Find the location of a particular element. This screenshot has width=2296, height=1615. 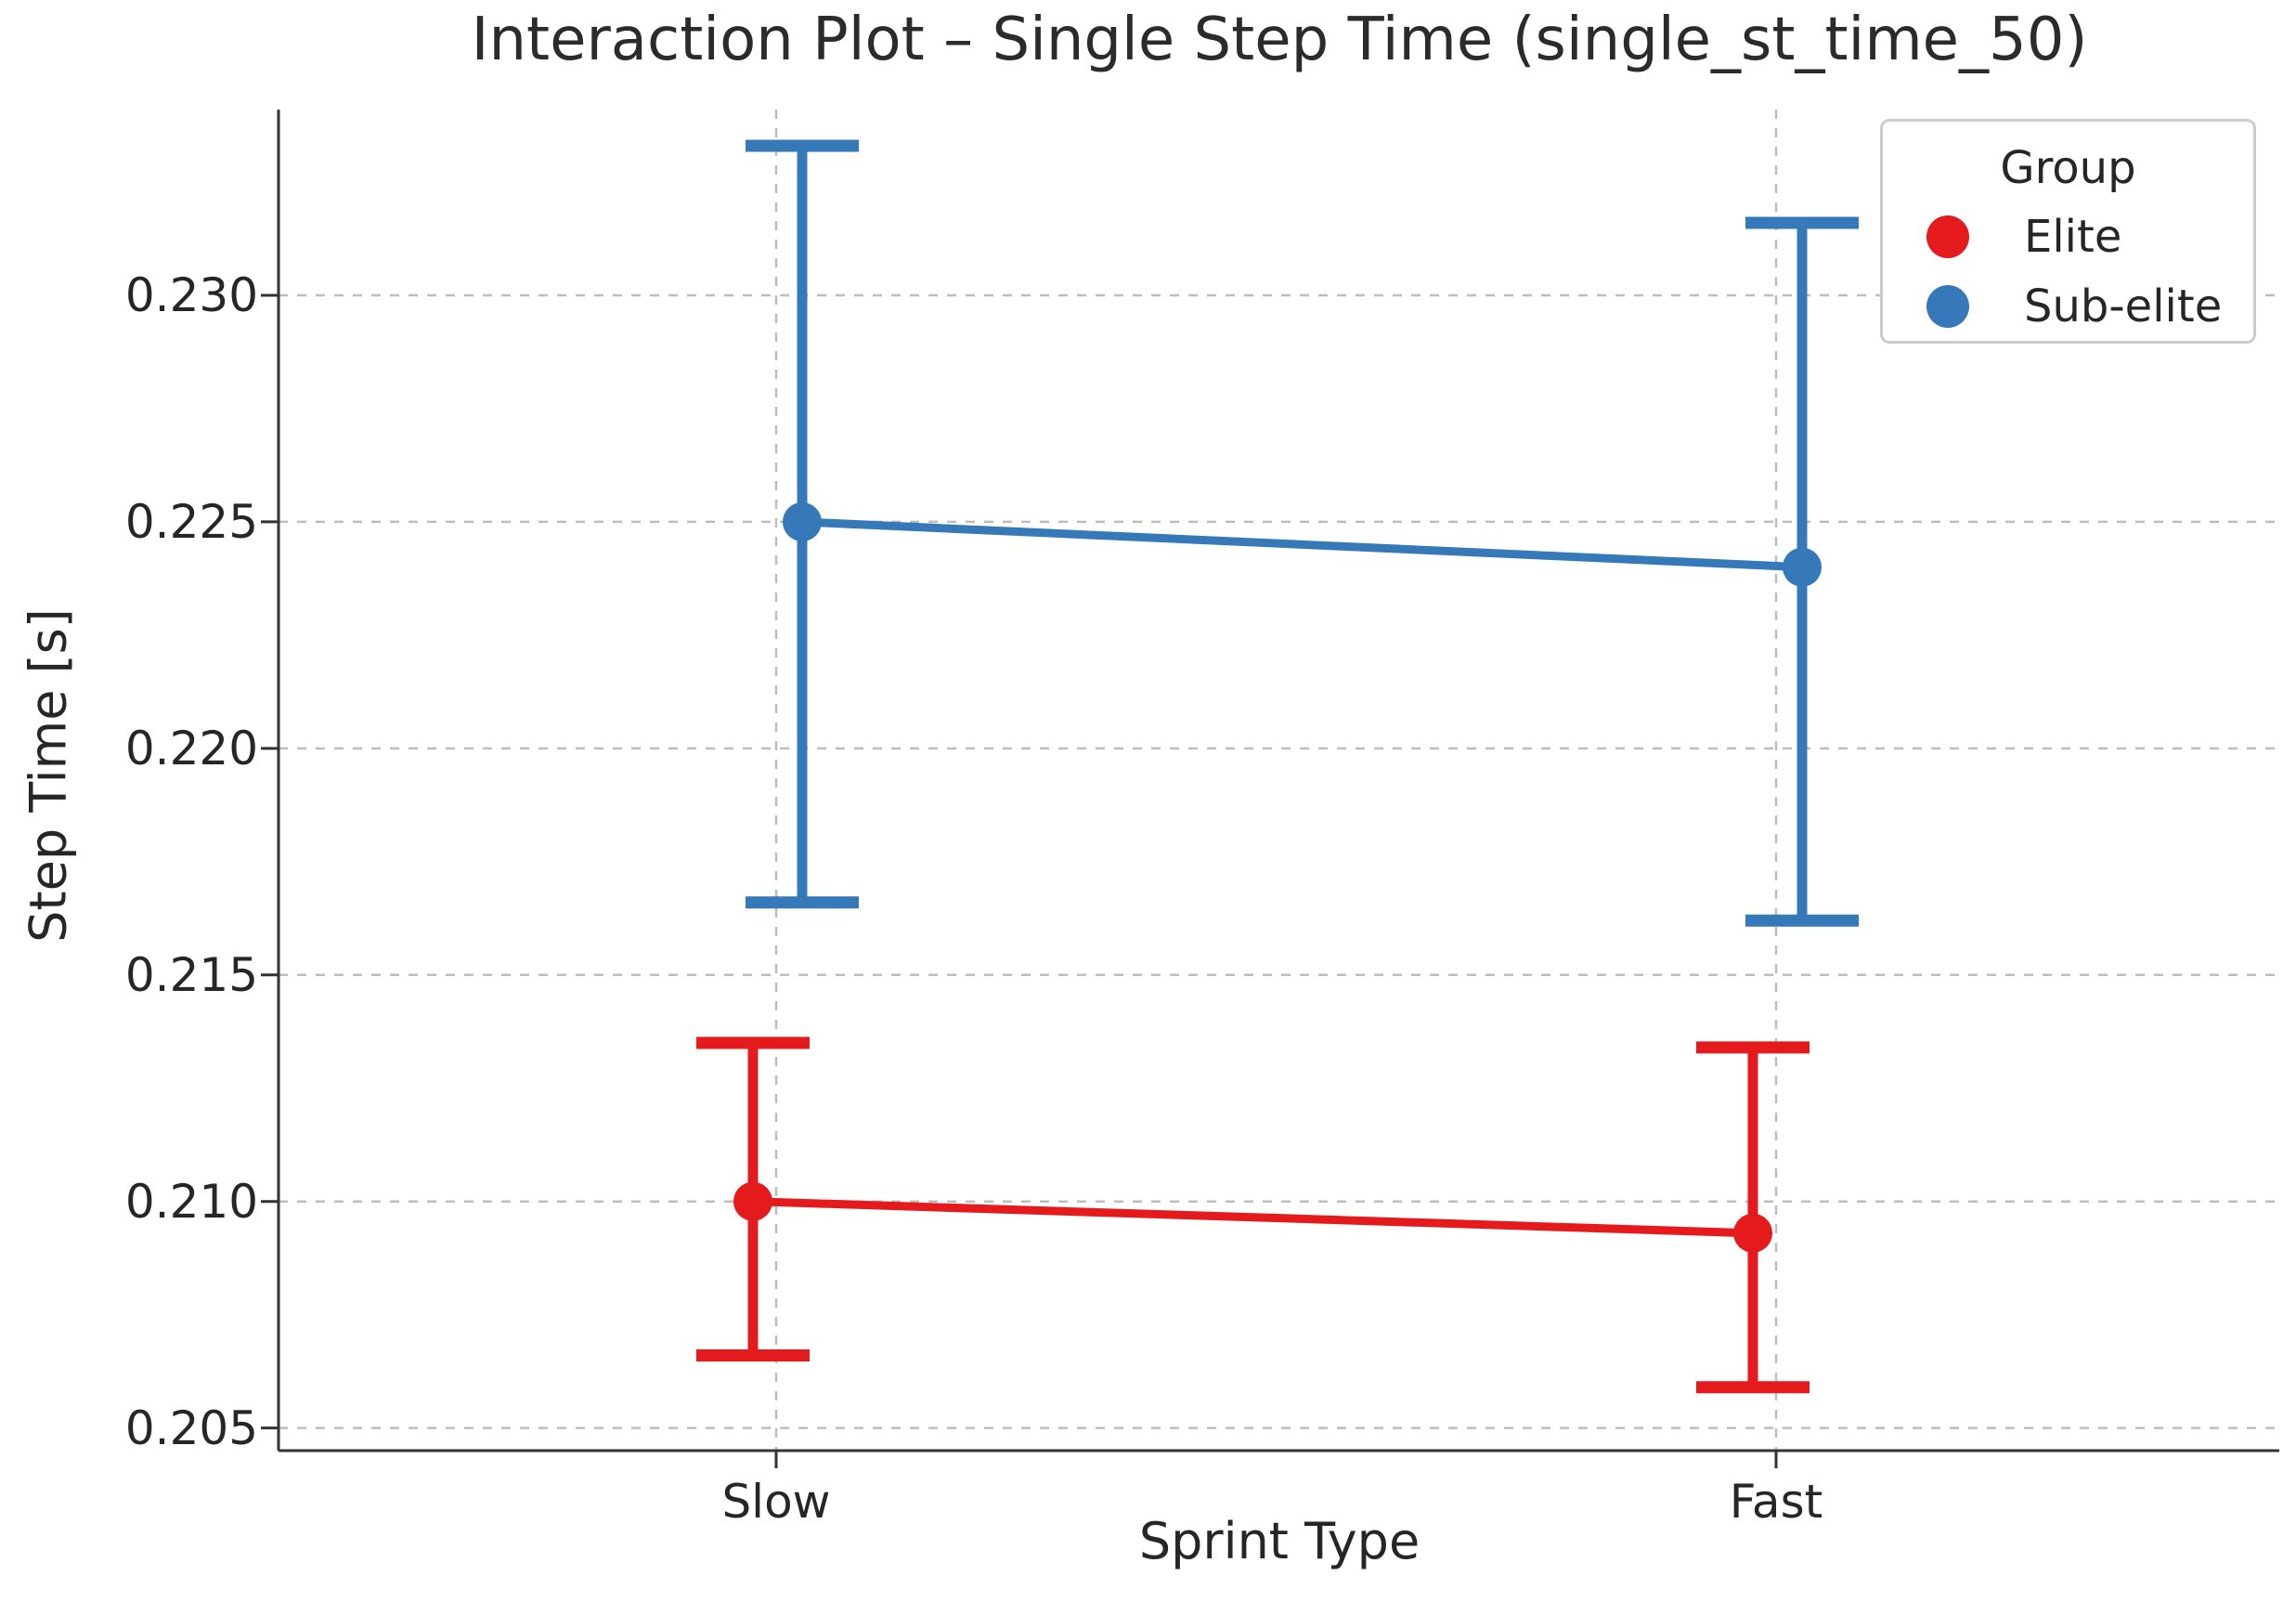

legend-entry-elite: Elite is located at coordinates (2068, 237).